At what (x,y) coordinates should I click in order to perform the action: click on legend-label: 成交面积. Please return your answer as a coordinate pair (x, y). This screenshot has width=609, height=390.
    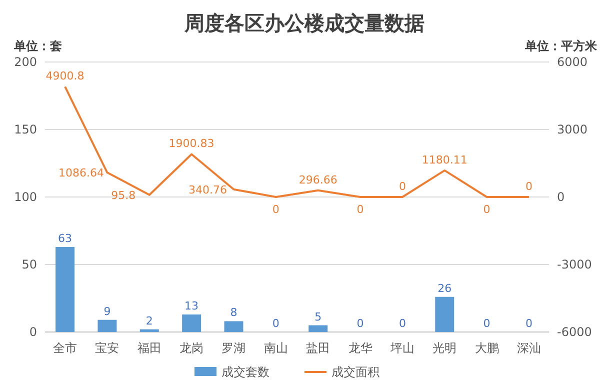
    Looking at the image, I should click on (356, 372).